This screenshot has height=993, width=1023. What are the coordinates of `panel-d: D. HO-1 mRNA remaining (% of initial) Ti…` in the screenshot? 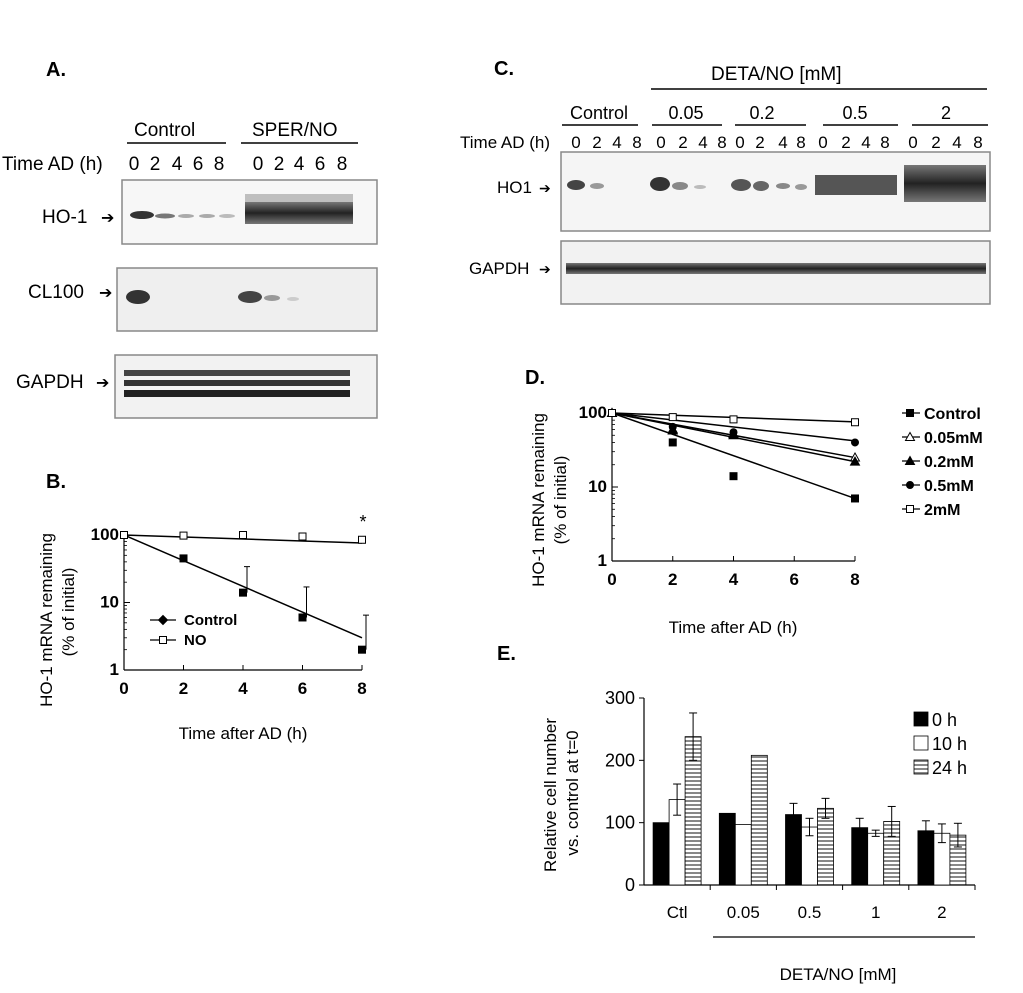 It's located at (754, 502).